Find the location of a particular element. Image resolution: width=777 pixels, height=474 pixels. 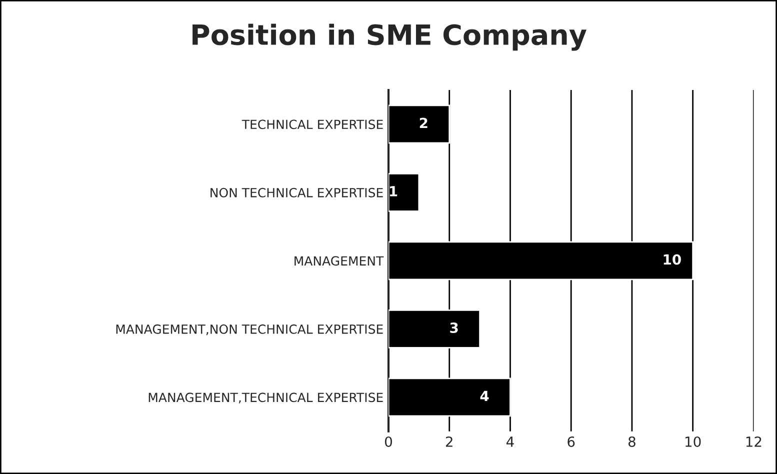

x-tick-label: 10 is located at coordinates (693, 441).